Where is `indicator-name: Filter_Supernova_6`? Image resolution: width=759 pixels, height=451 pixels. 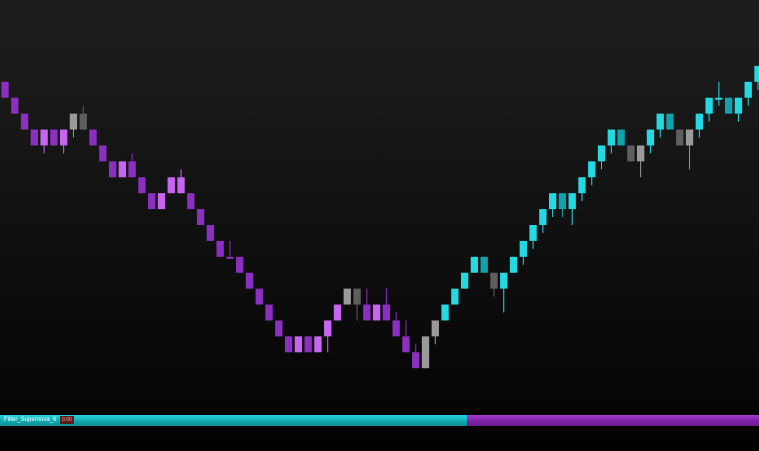
indicator-name: Filter_Supernova_6 is located at coordinates (30, 420).